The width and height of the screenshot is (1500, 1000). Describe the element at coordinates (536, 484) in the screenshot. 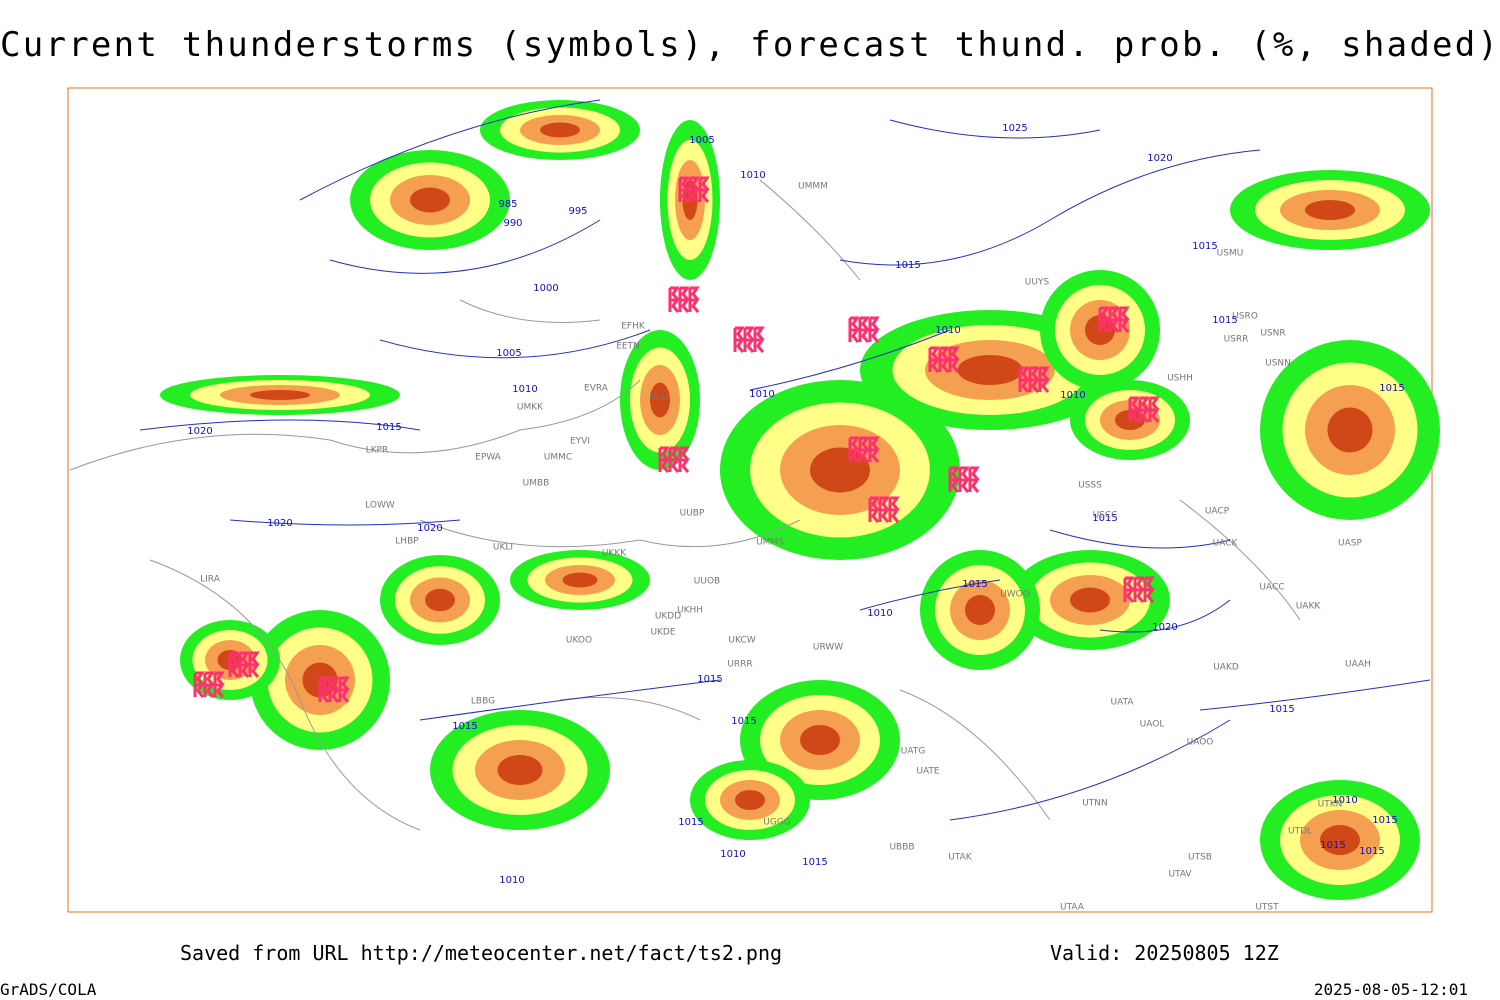

I see `station-label: UMBB` at that location.